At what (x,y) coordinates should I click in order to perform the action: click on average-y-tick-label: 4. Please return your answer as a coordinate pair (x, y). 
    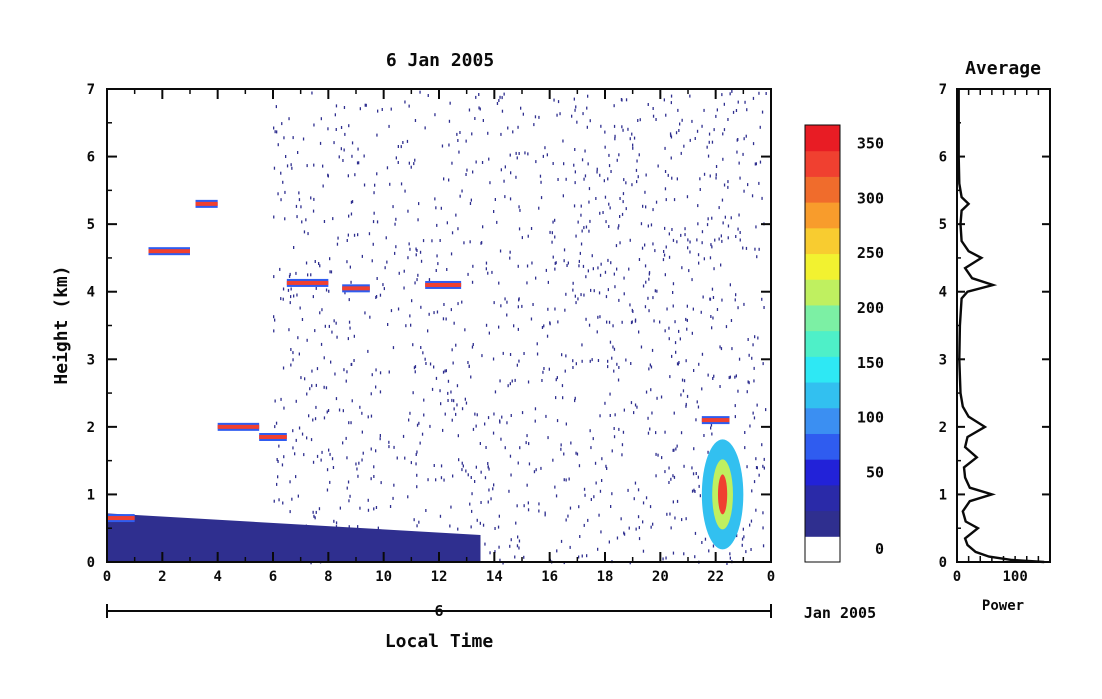
    Looking at the image, I should click on (943, 293).